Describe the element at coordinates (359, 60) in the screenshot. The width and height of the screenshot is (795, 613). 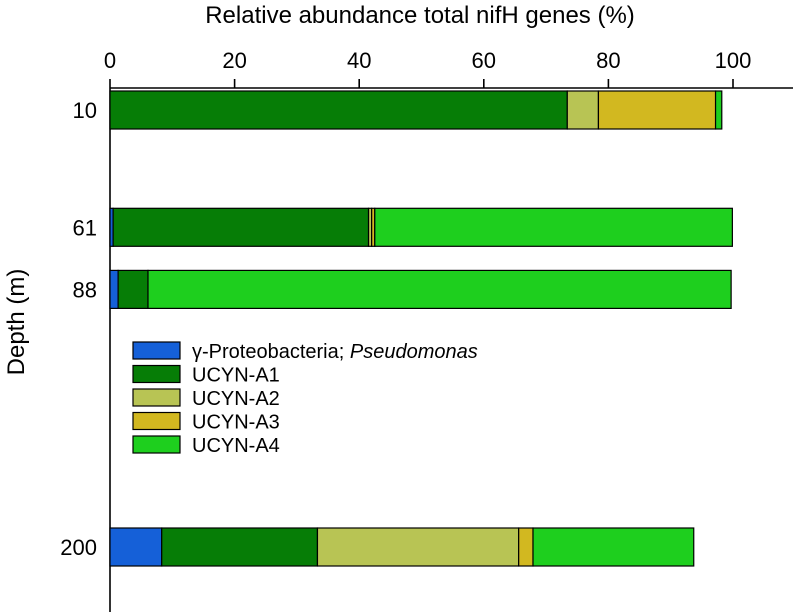
I see `x-tick-label: 40` at that location.